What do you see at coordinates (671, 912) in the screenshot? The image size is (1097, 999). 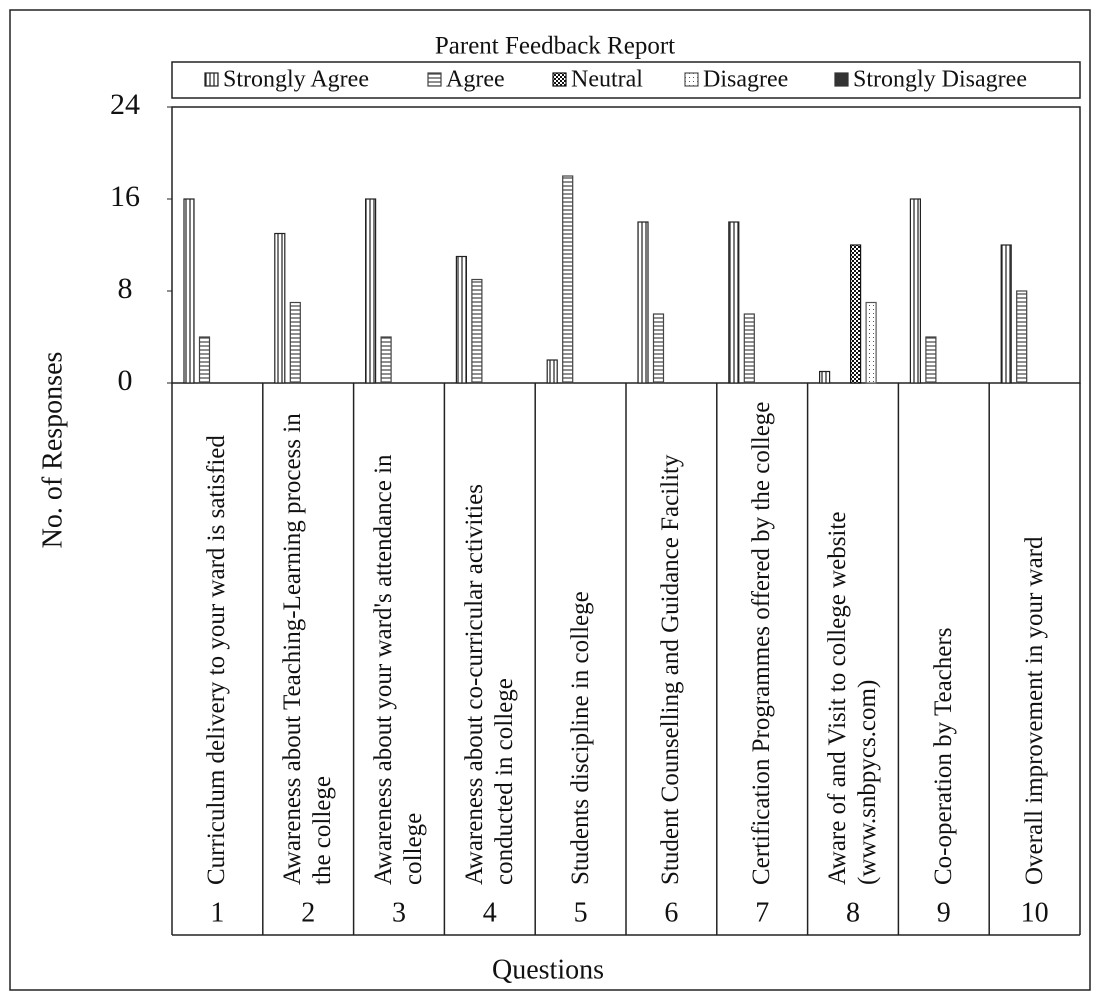 I see `question-number: 6` at bounding box center [671, 912].